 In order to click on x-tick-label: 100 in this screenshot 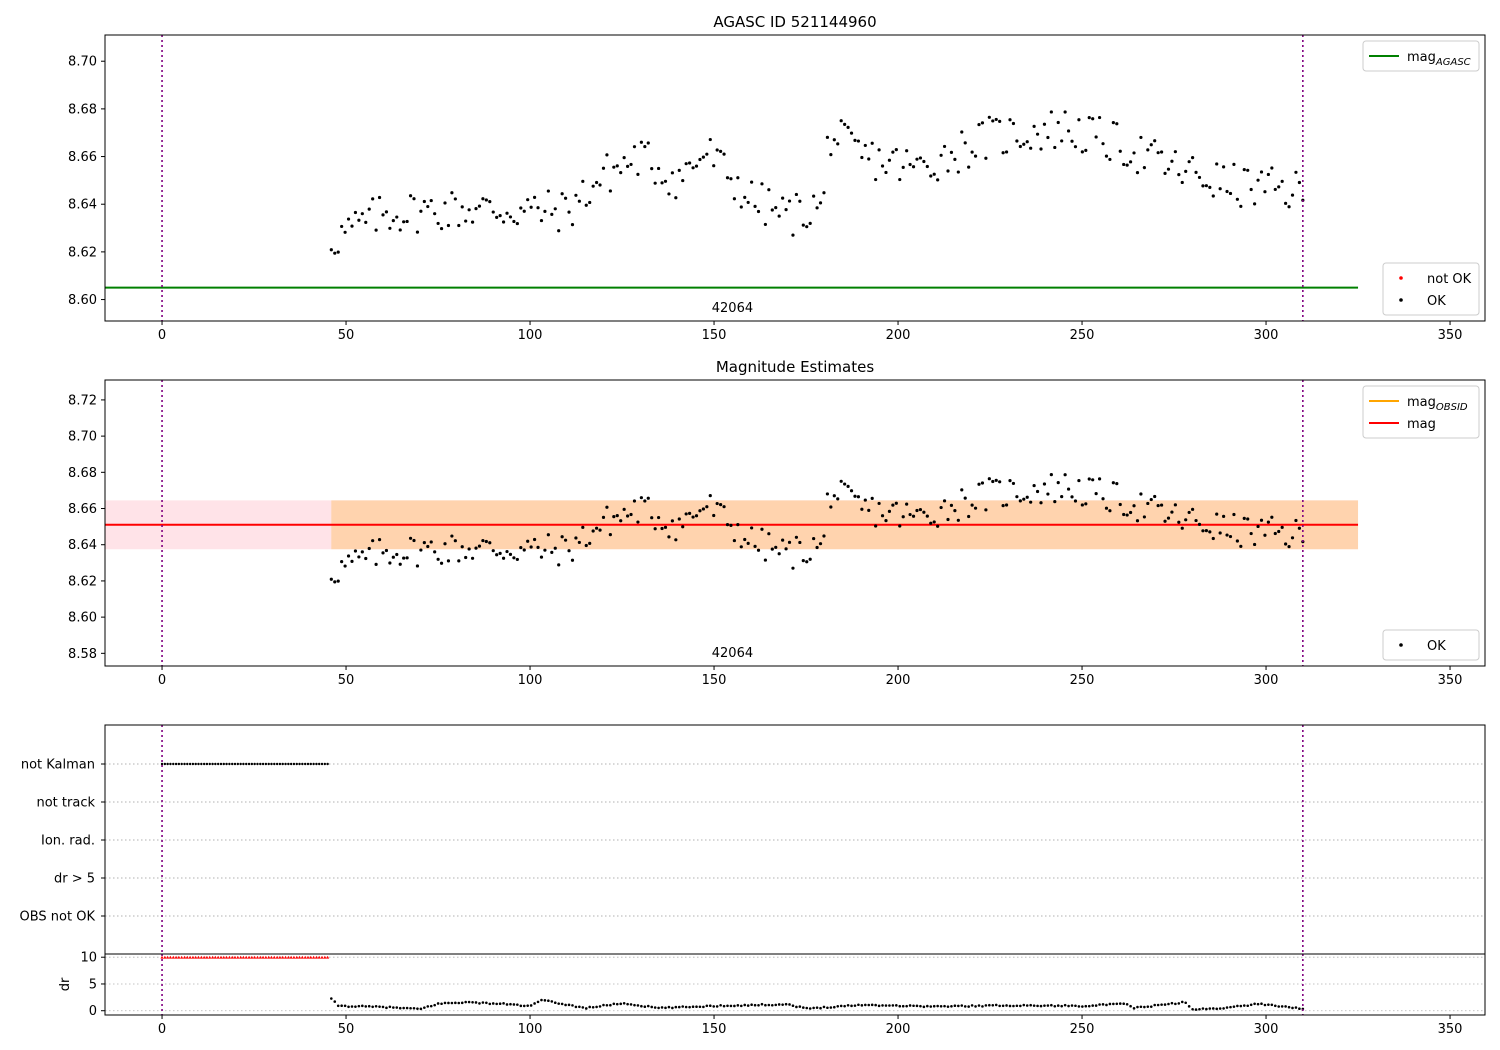, I will do `click(530, 1029)`.